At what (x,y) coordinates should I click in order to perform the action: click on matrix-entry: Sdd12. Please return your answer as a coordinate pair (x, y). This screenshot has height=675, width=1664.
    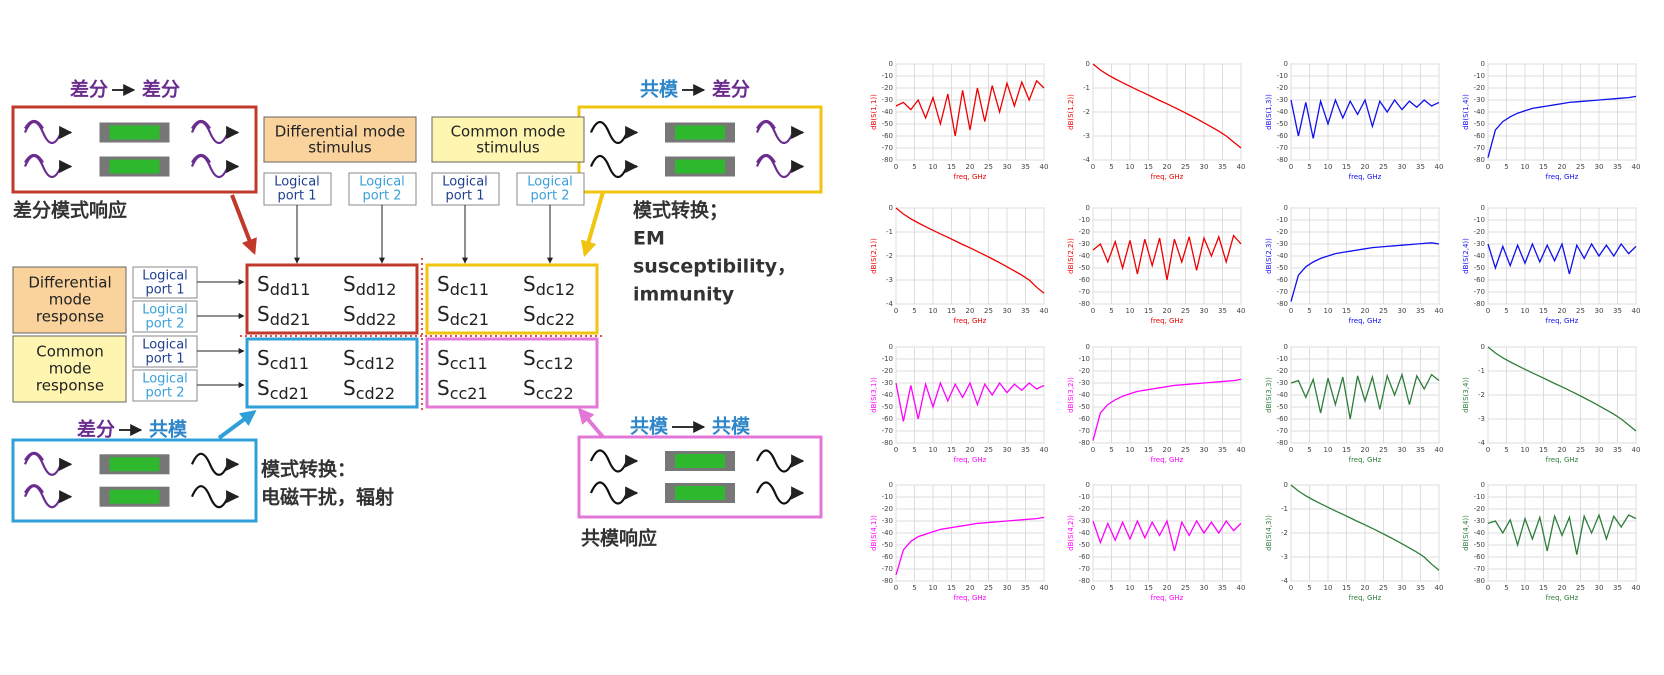
    Looking at the image, I should click on (369, 285).